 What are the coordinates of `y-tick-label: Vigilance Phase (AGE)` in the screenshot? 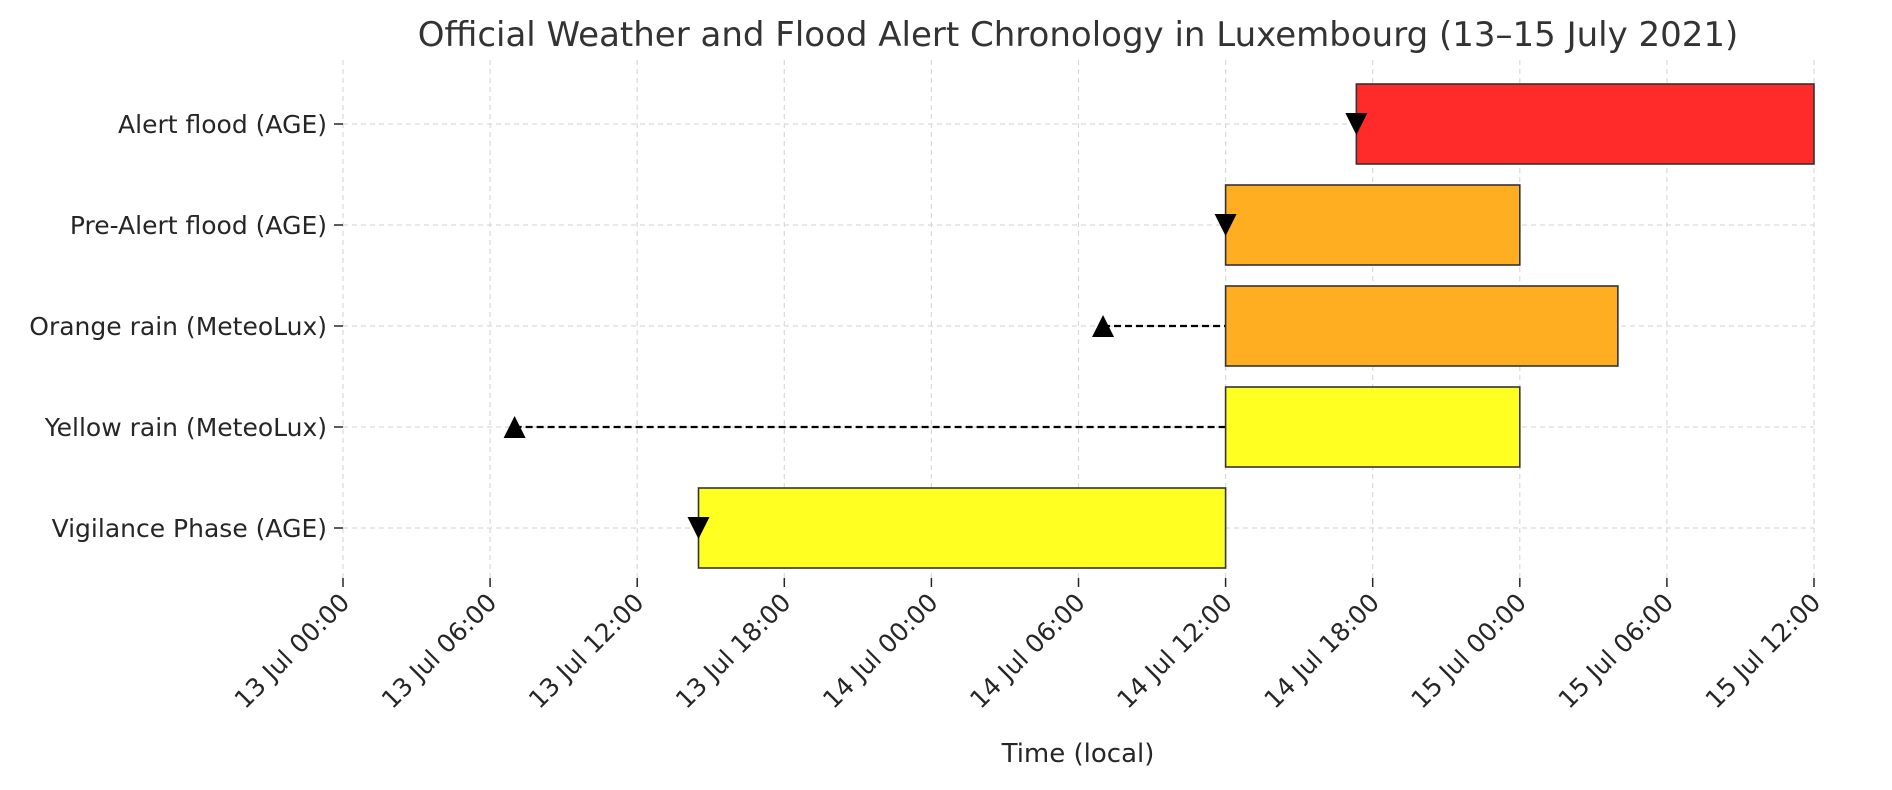 It's located at (189, 528).